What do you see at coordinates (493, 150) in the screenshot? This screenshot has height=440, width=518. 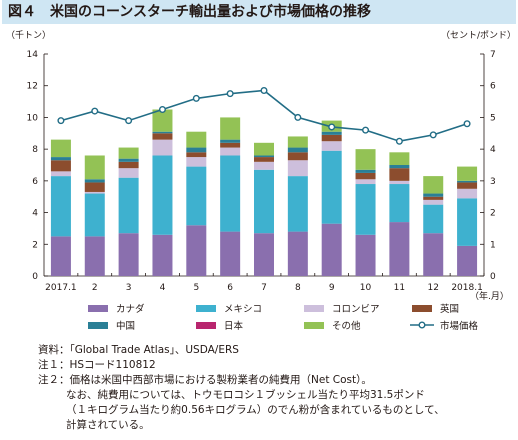 I see `y2-tick-label: 4` at bounding box center [493, 150].